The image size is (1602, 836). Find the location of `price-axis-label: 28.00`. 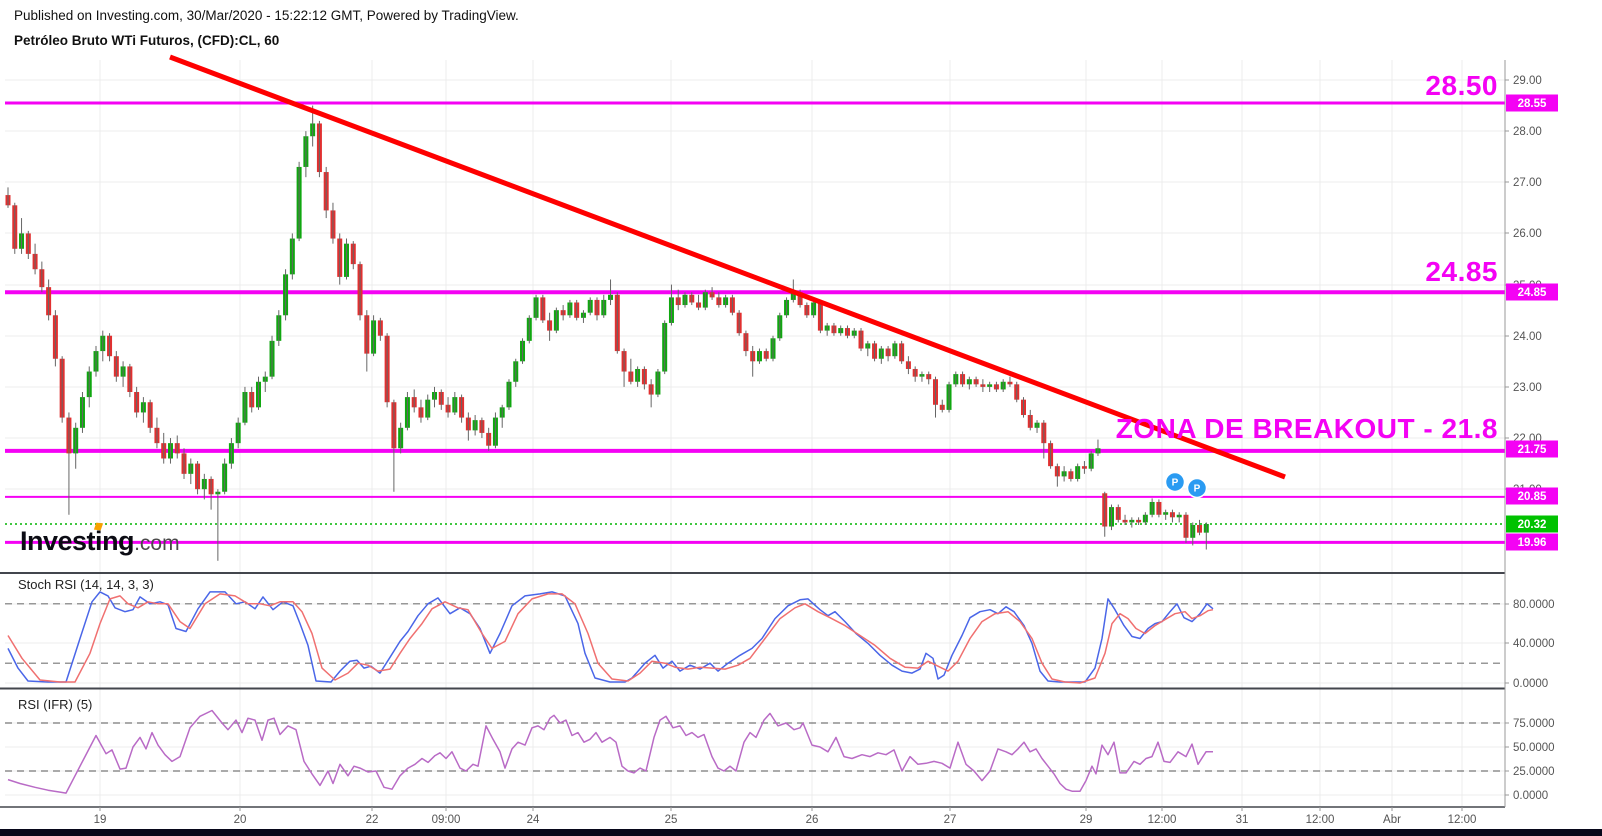

price-axis-label: 28.00 is located at coordinates (1527, 132).